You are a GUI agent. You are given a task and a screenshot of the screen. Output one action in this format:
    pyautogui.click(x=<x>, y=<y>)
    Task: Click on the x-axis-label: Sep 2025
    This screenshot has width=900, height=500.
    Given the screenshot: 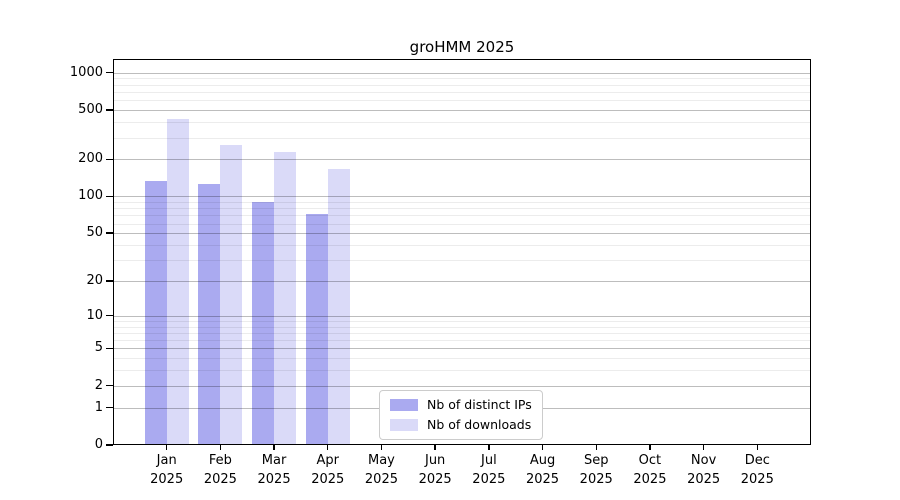 What is the action you would take?
    pyautogui.click(x=596, y=470)
    